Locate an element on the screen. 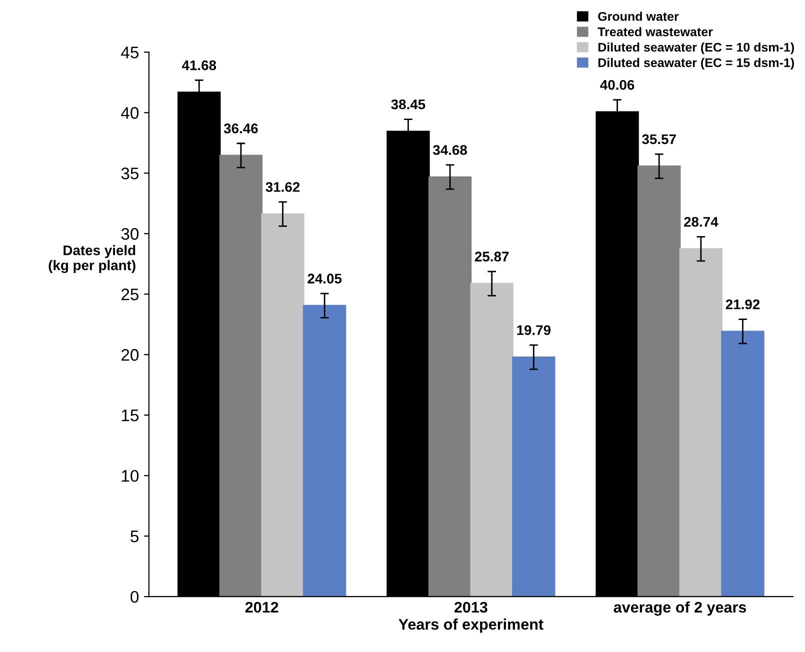  legend-label: Diluted seawater (EC = 10 dsm-1) is located at coordinates (696, 48).